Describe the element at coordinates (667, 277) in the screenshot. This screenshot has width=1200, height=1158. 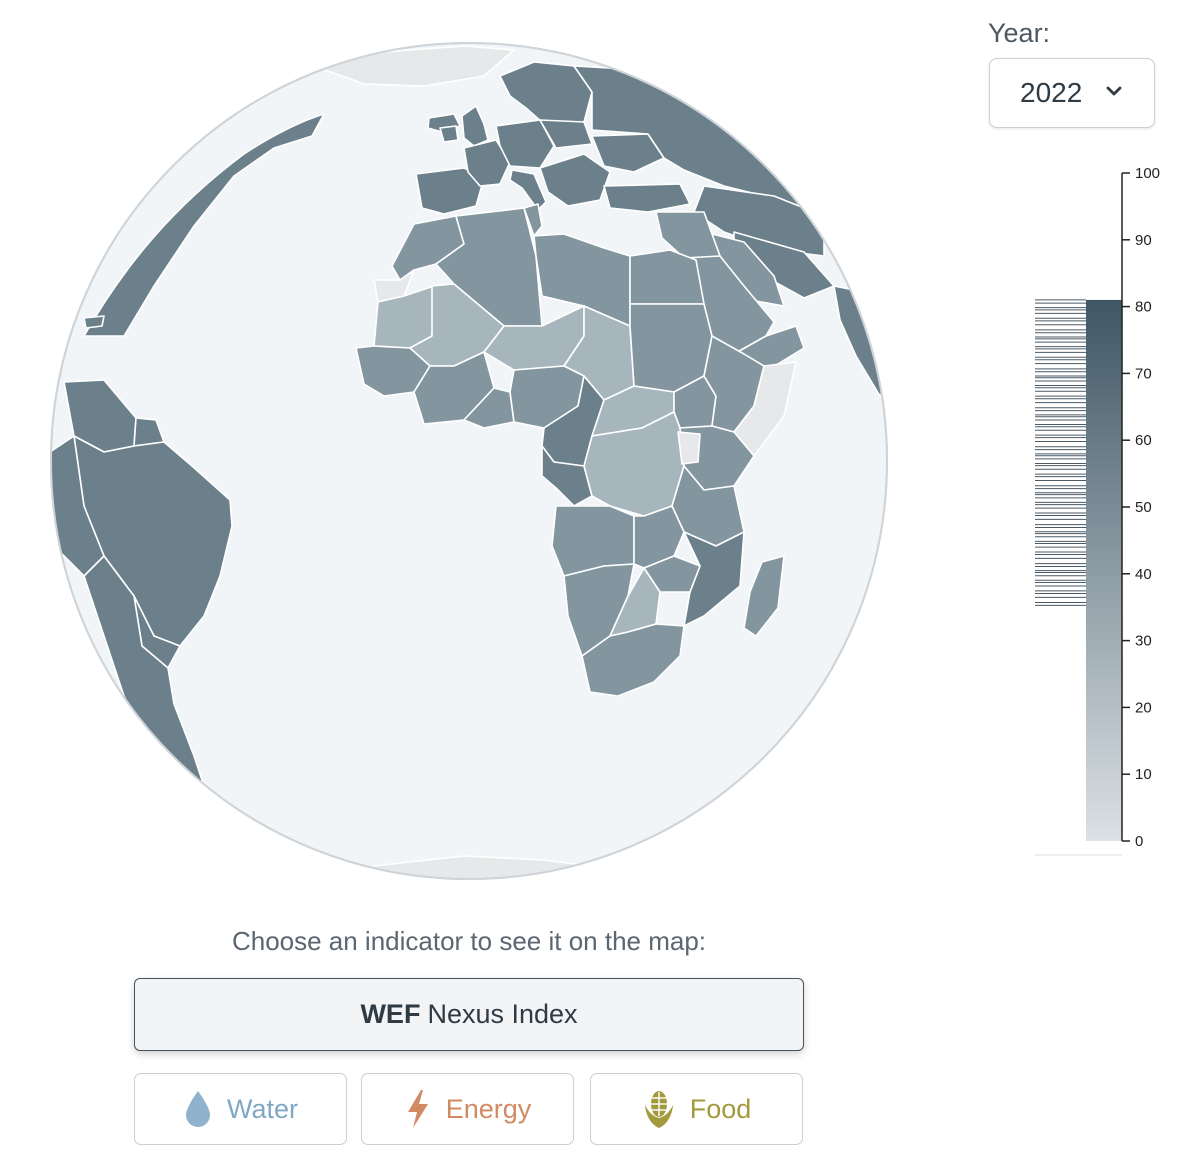
I see `country-egypt` at that location.